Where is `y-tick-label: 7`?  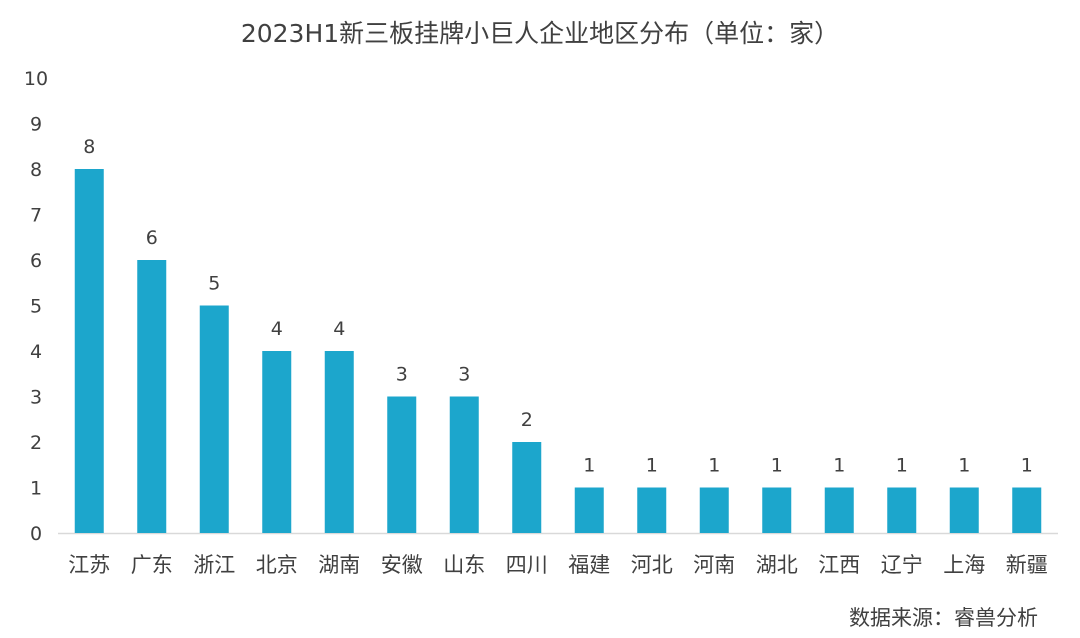
y-tick-label: 7 is located at coordinates (36, 216).